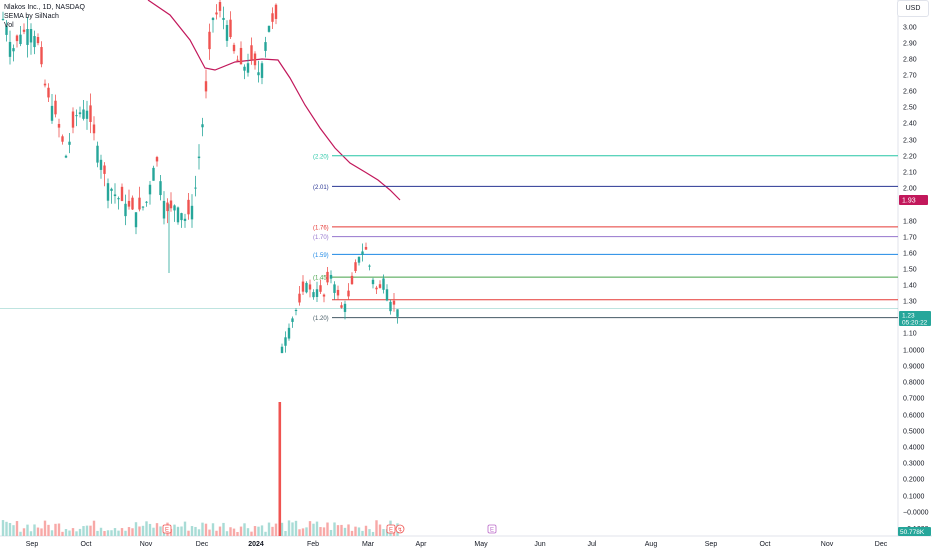  I want to click on price-tick-label: 2.50, so click(910, 108).